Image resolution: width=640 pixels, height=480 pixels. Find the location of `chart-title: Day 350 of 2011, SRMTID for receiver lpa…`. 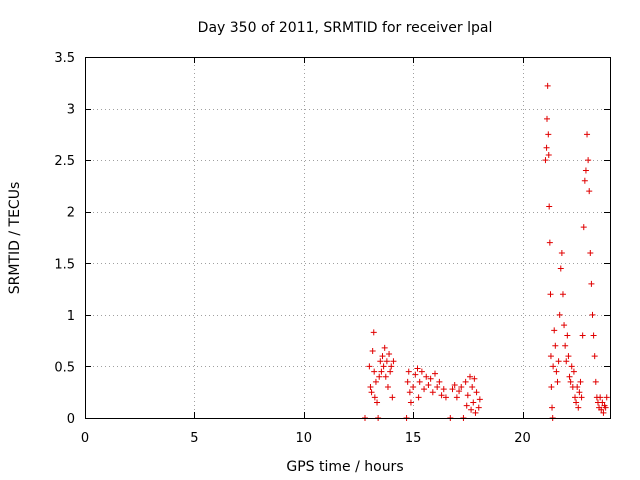

chart-title: Day 350 of 2011, SRMTID for receiver lpa… is located at coordinates (345, 28).